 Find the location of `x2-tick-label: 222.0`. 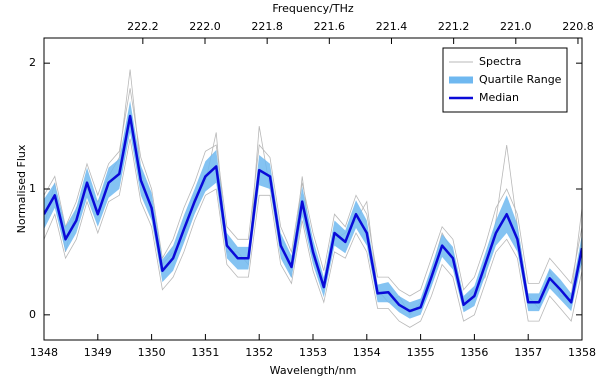

x2-tick-label: 222.0 is located at coordinates (205, 26).